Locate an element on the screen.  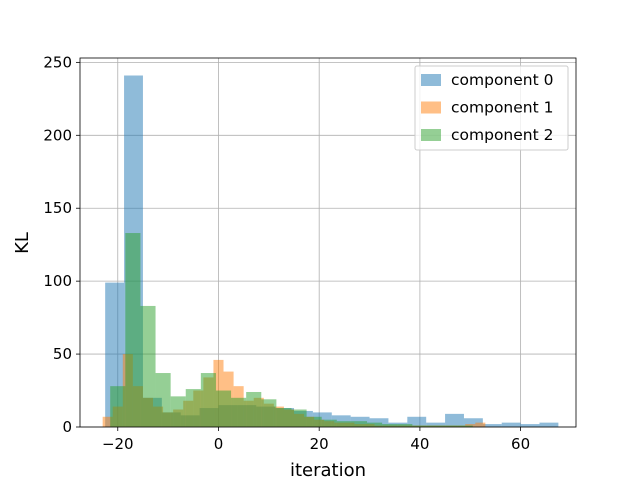
legend-label: component 1 is located at coordinates (502, 108).